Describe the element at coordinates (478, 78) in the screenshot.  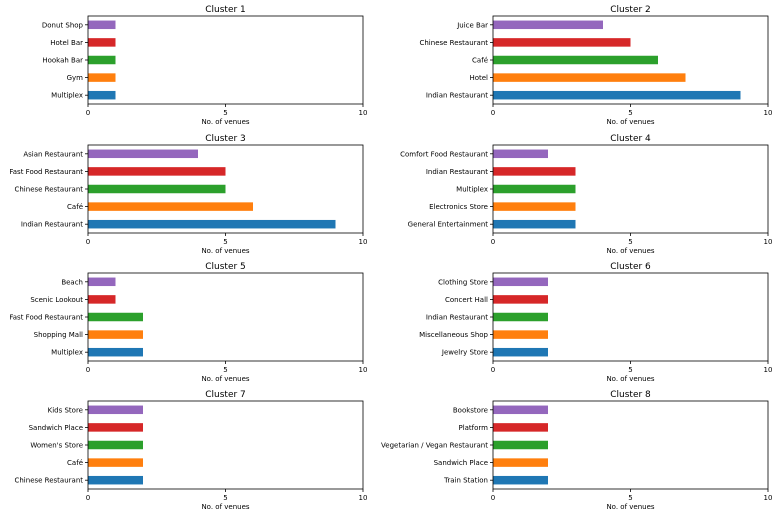
I see `category-label: Hotel` at that location.